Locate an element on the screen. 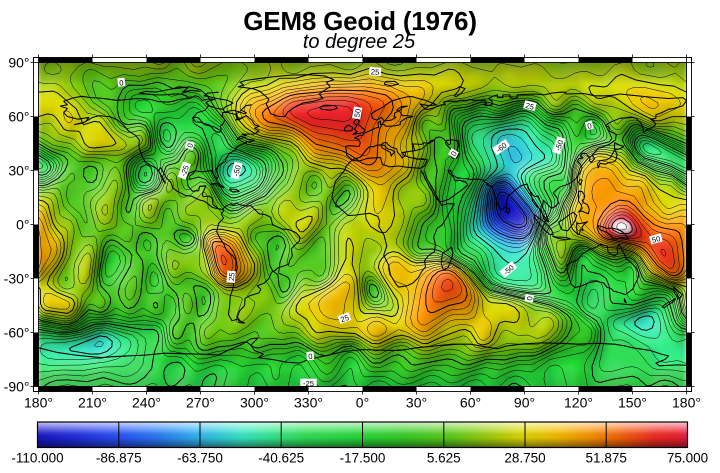 The height and width of the screenshot is (473, 720). svg-text: 240° is located at coordinates (146, 403).